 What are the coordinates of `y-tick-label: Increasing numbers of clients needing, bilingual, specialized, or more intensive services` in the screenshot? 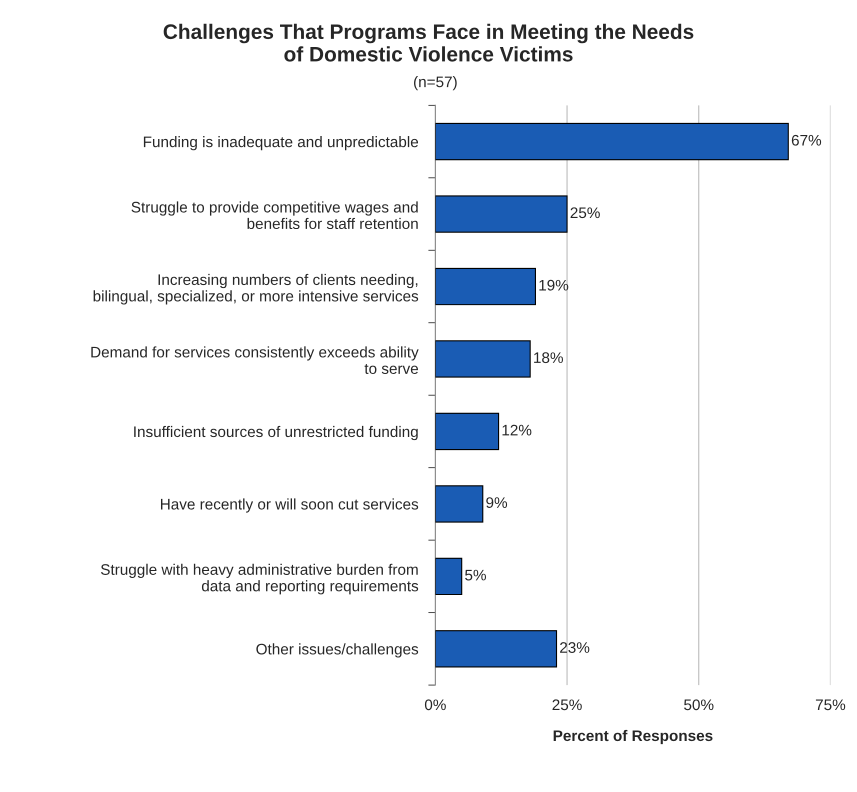 It's located at (256, 289).